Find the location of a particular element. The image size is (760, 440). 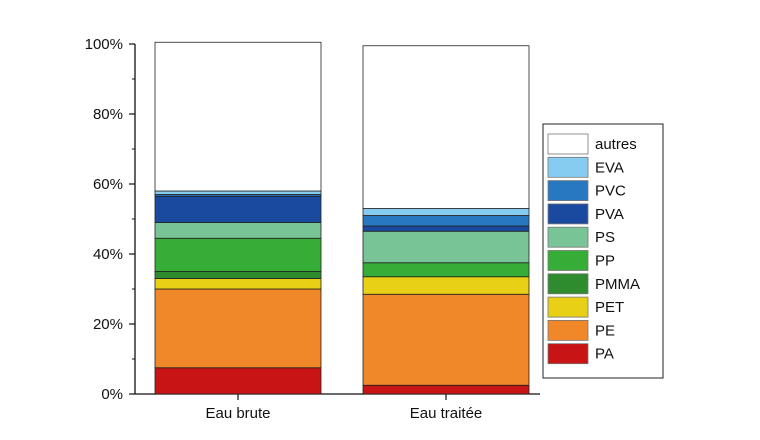

x-category-label: Eau brute is located at coordinates (237, 413).